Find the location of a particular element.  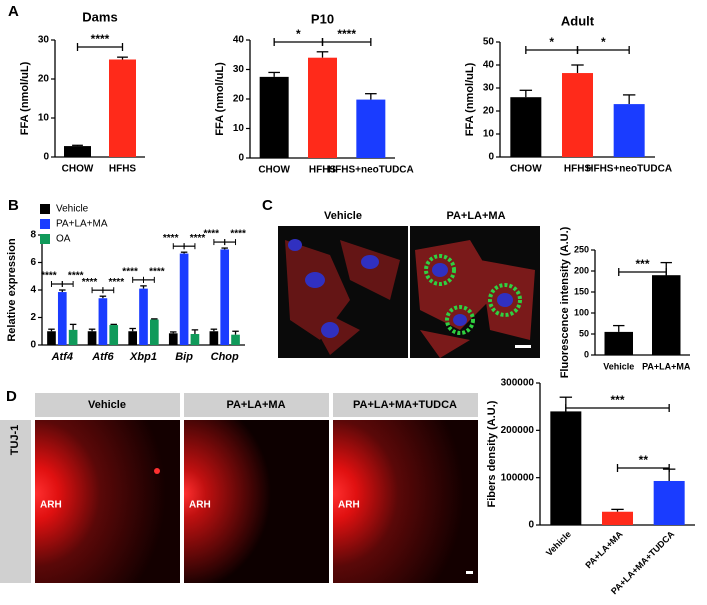

y-tick-label: 40 is located at coordinates (489, 65).